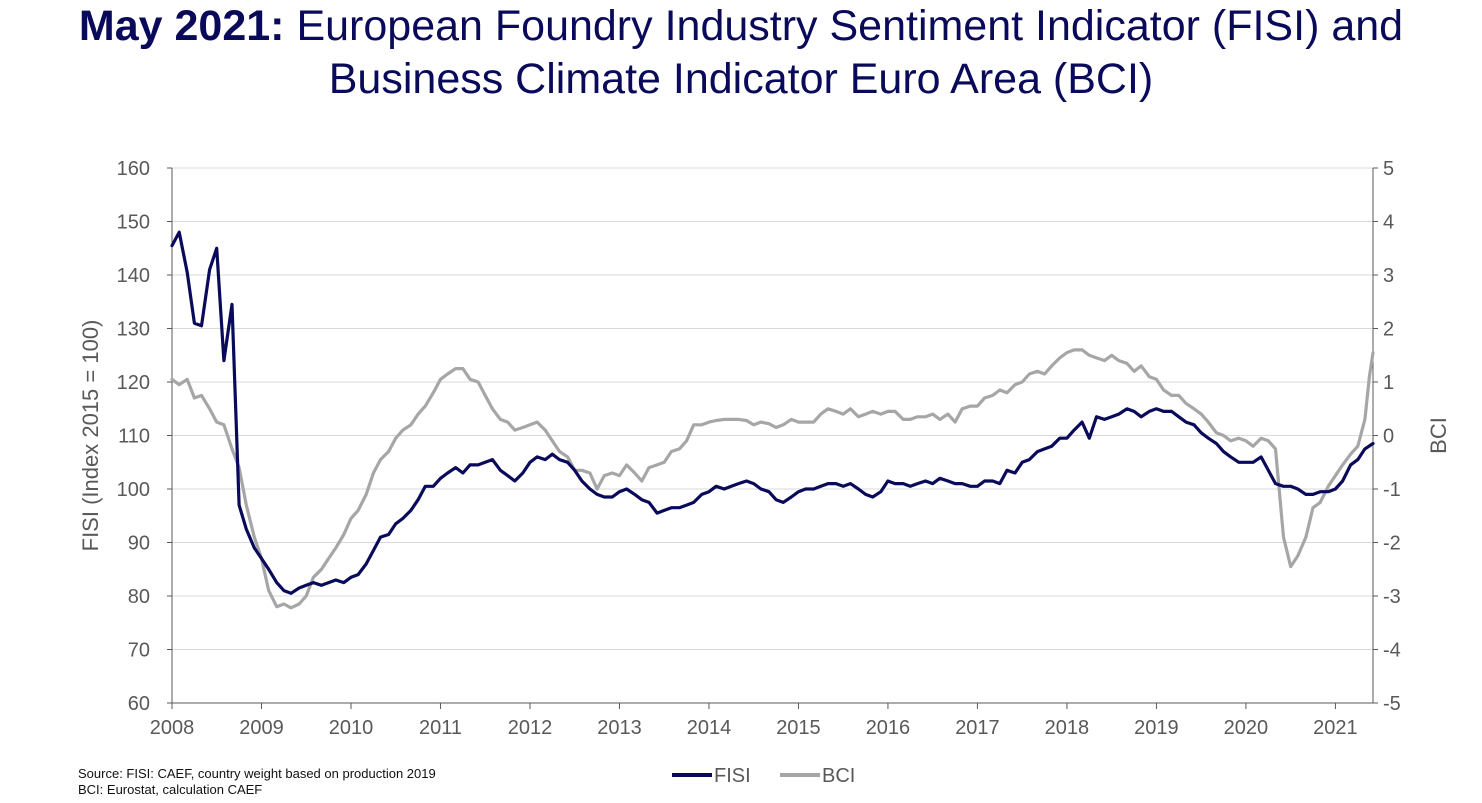  I want to click on y-left-axis-title: FISI (Index 2015 = 100), so click(90, 436).